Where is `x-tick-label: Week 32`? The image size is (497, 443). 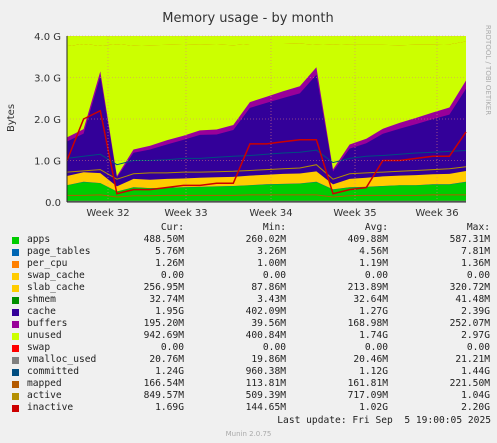 x-tick-label: Week 32 is located at coordinates (107, 213).